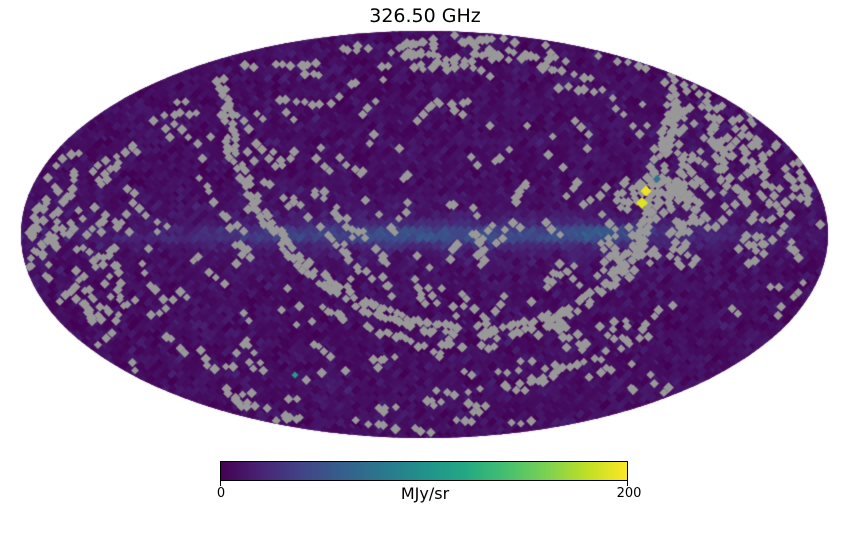 This screenshot has width=850, height=540. I want to click on colorbar-max-label: 200, so click(629, 493).